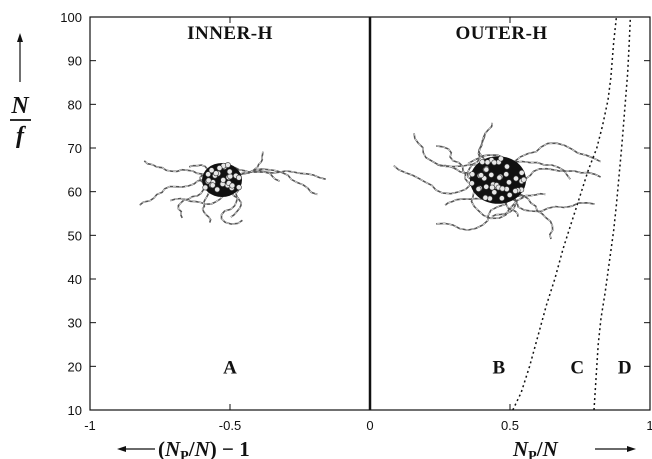 The height and width of the screenshot is (459, 652). What do you see at coordinates (75, 366) in the screenshot?
I see `y-tick-label: 20` at bounding box center [75, 366].